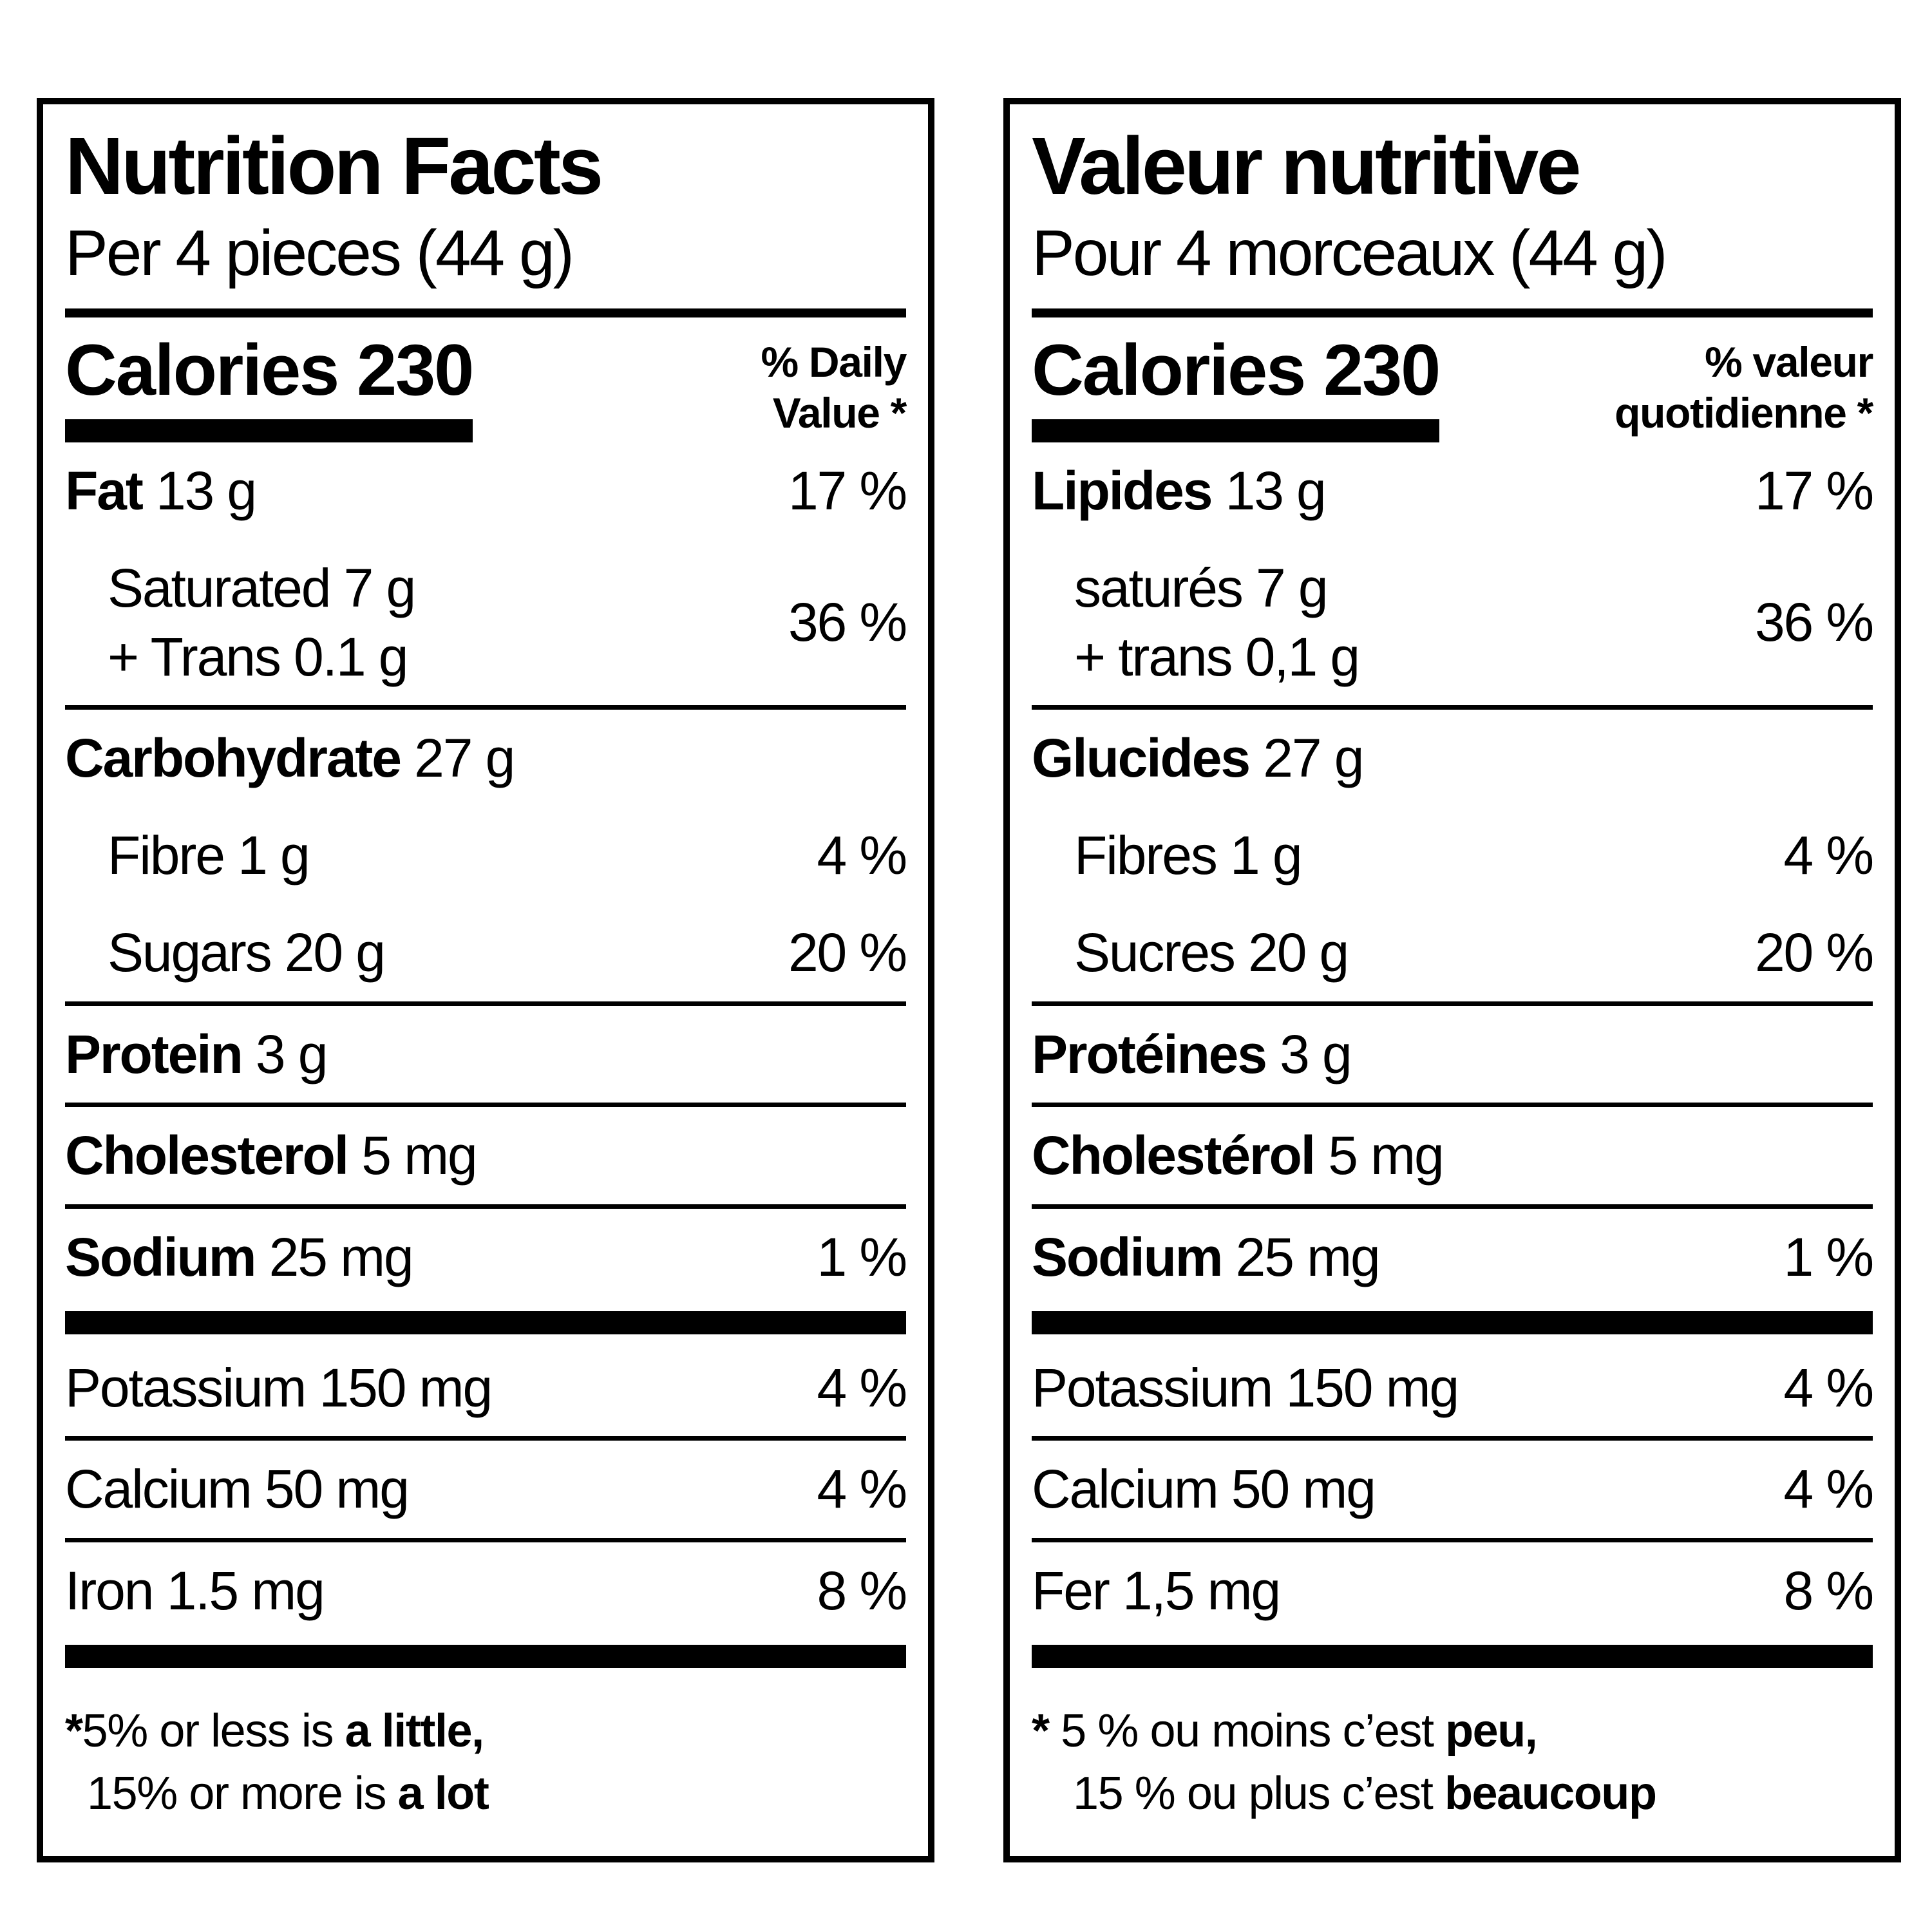 This screenshot has height=1932, width=1932. I want to click on row-fibre-value-en: 4 %, so click(862, 855).